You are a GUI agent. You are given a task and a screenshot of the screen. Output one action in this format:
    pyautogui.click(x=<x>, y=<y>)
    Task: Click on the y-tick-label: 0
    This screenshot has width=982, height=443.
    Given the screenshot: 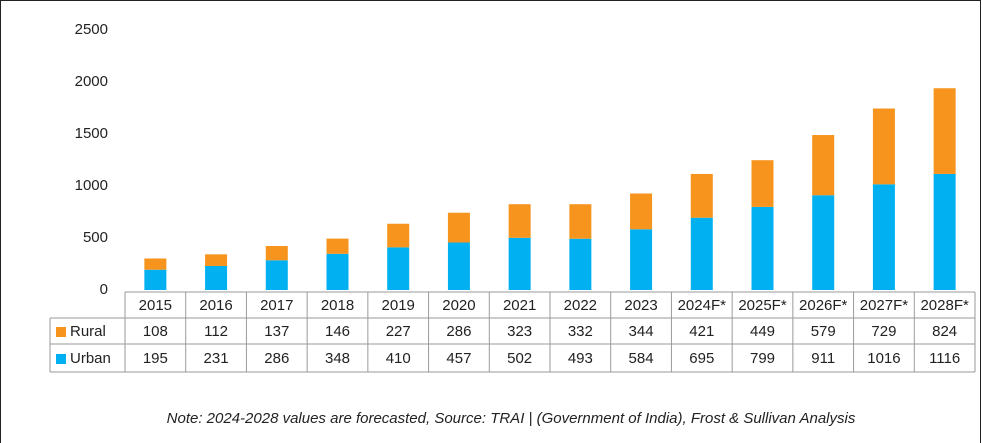 What is the action you would take?
    pyautogui.click(x=104, y=289)
    